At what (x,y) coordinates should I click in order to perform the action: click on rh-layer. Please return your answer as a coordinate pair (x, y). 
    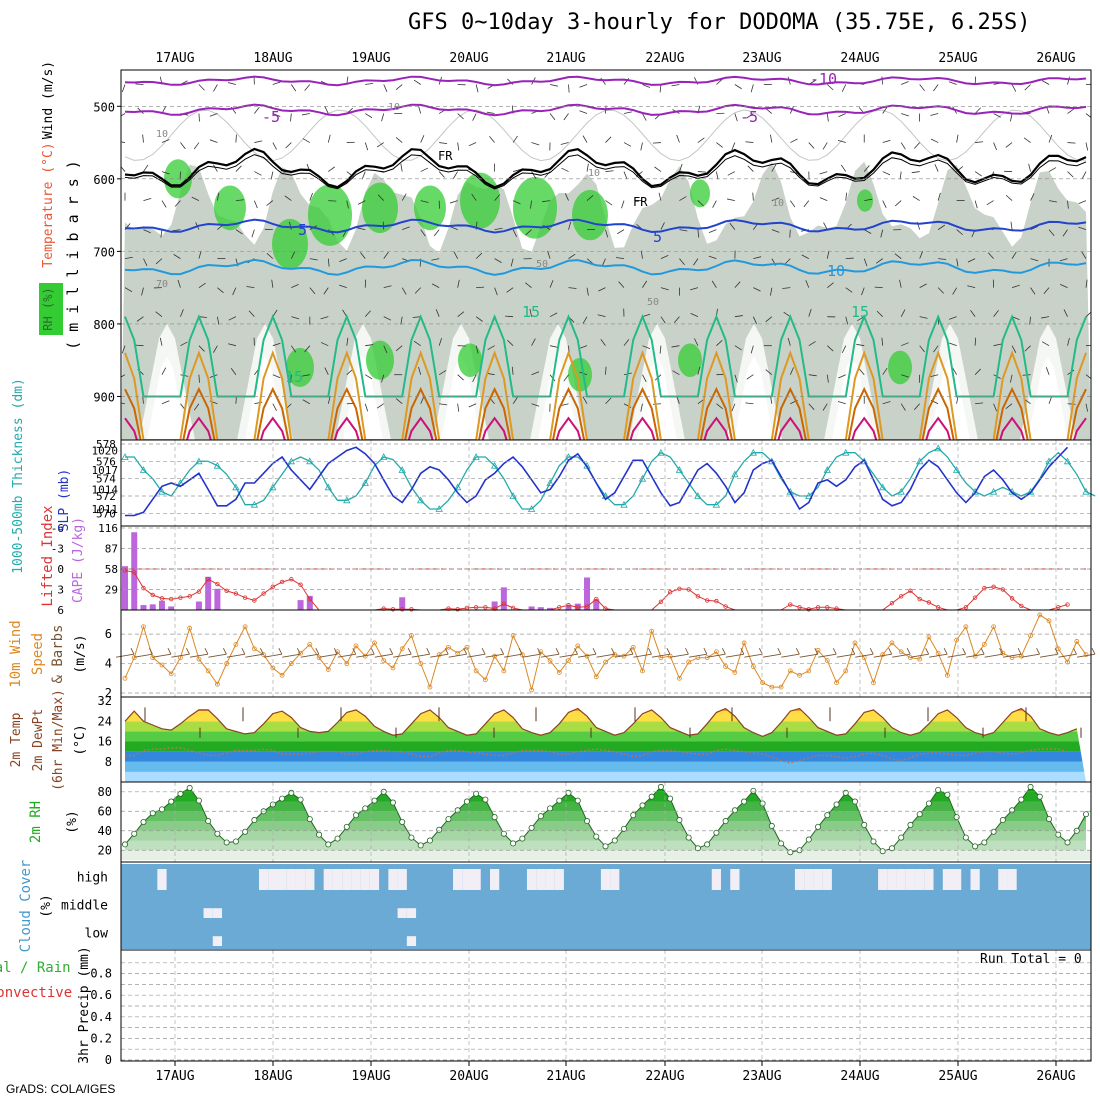
    Looking at the image, I should click on (606, 821).